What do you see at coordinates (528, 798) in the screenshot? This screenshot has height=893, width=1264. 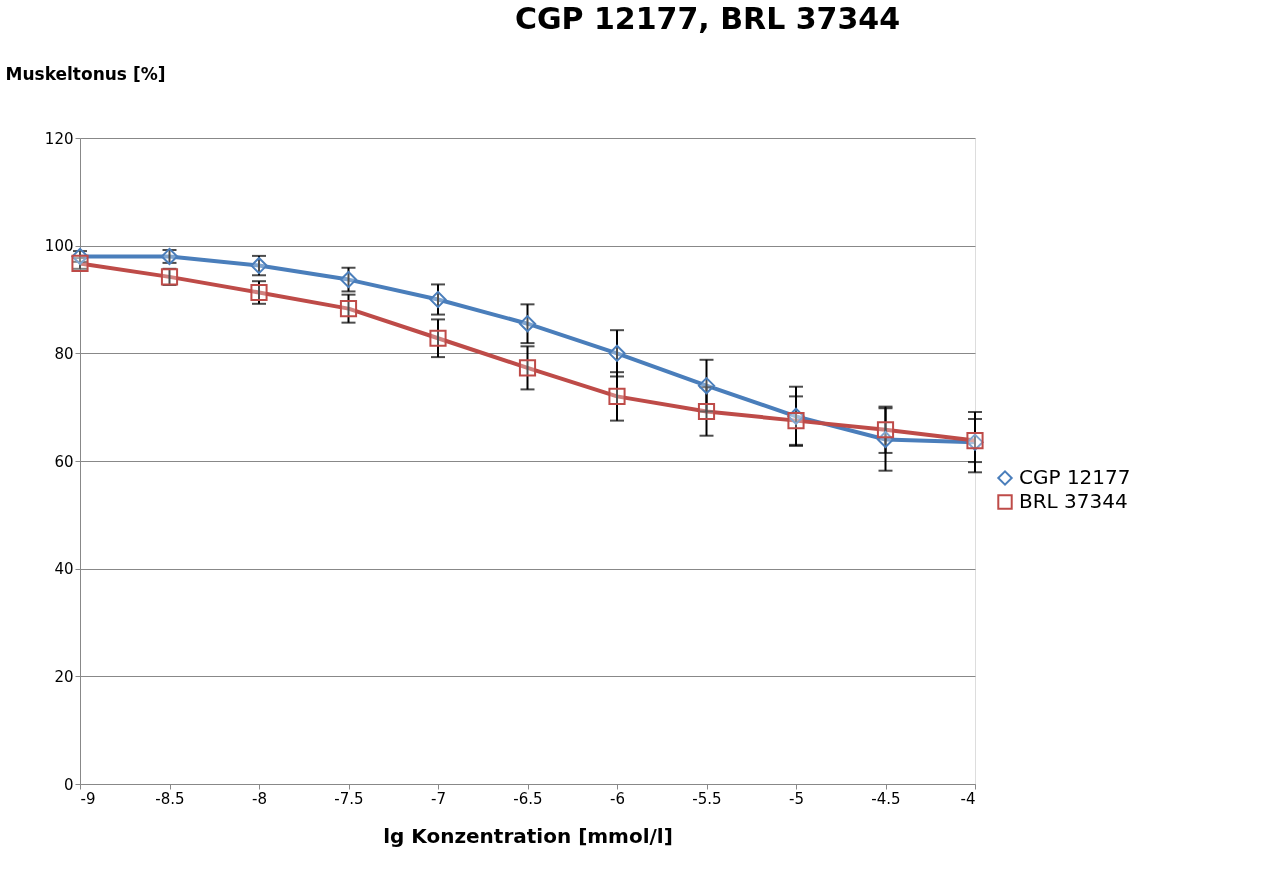 I see `x-tick-label: -6.5` at bounding box center [528, 798].